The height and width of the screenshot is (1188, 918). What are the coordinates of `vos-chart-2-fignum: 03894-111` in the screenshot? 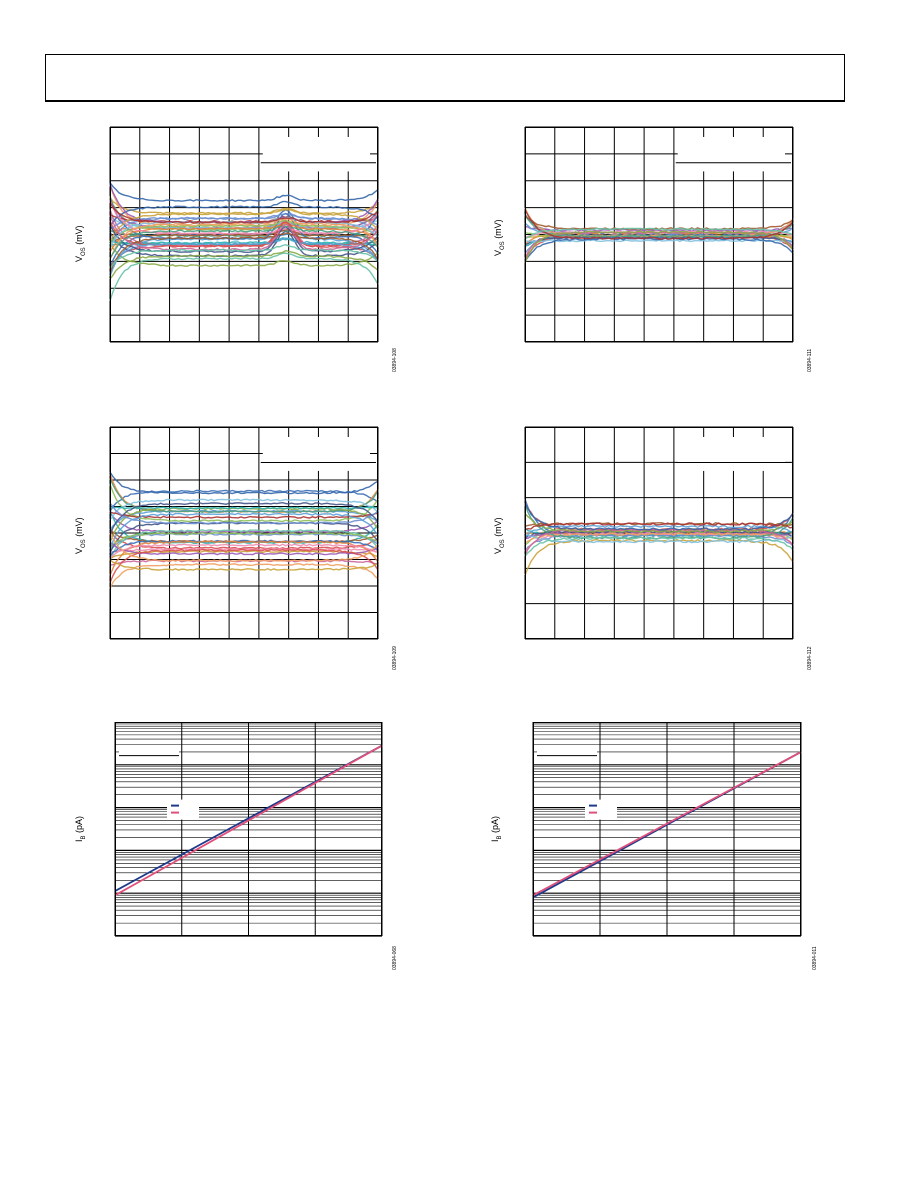 It's located at (810, 360).